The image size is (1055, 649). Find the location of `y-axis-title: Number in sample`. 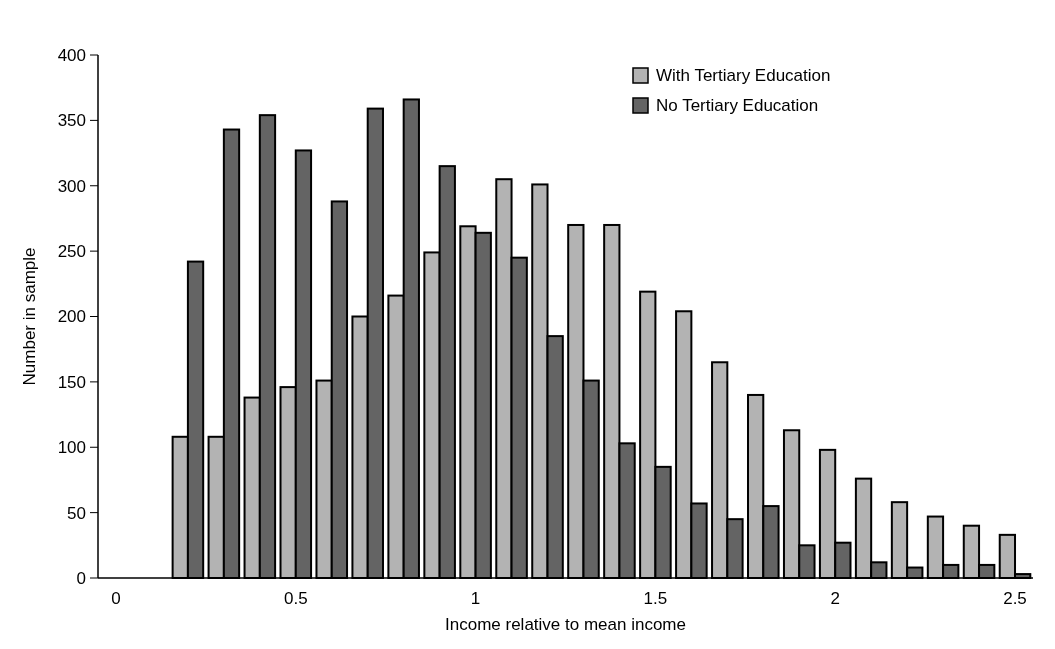

y-axis-title: Number in sample is located at coordinates (29, 316).